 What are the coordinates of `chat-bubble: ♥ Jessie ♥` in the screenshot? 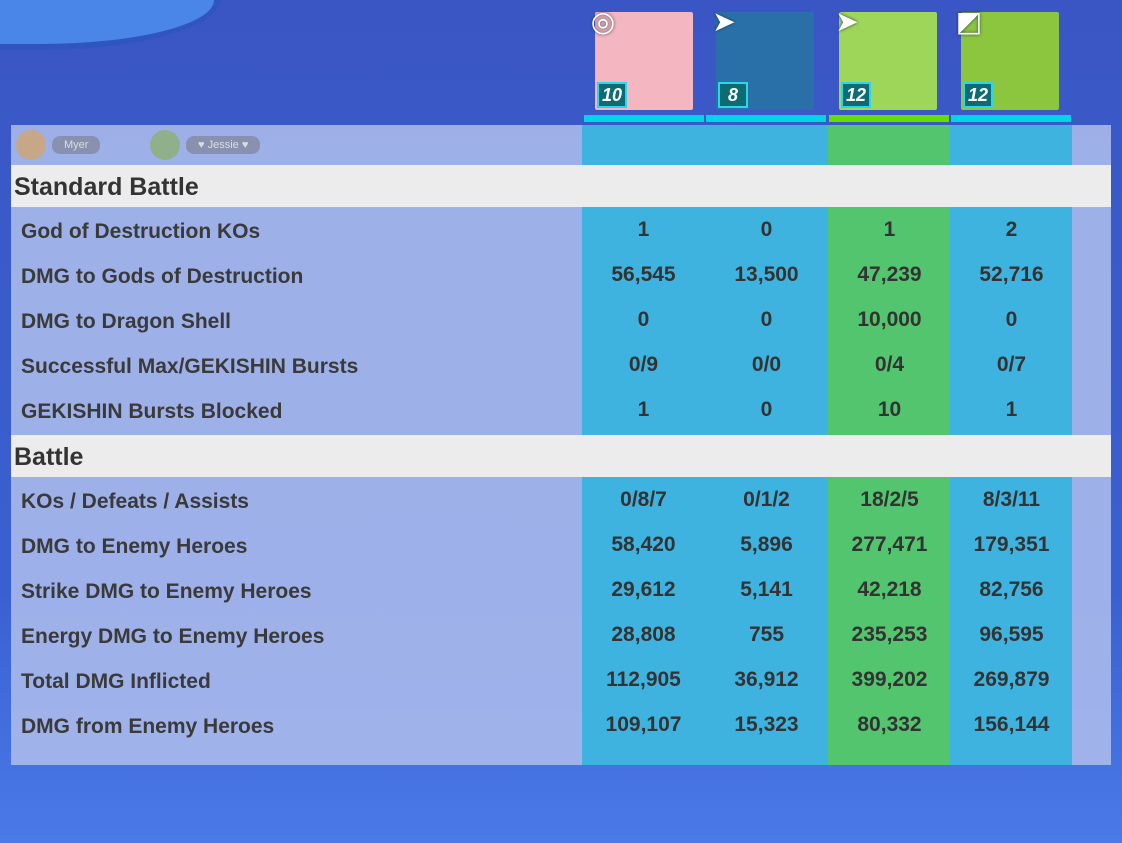 It's located at (205, 145).